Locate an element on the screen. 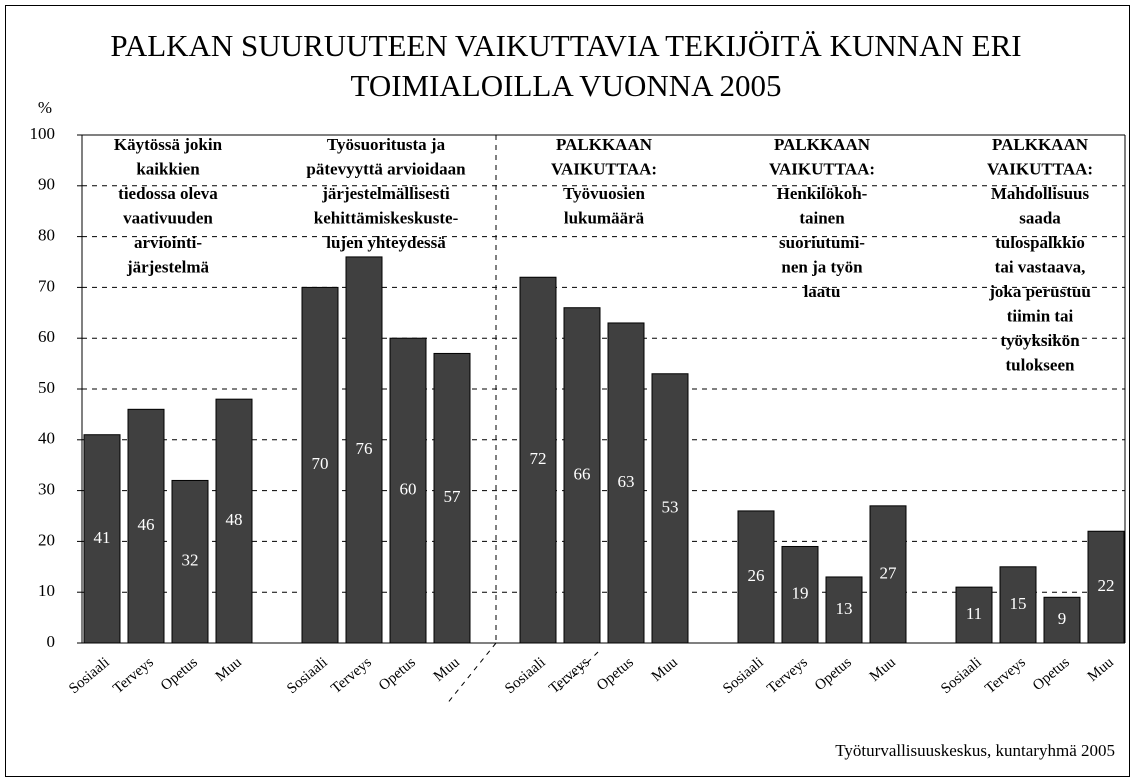  value-label: 41 is located at coordinates (102, 537).